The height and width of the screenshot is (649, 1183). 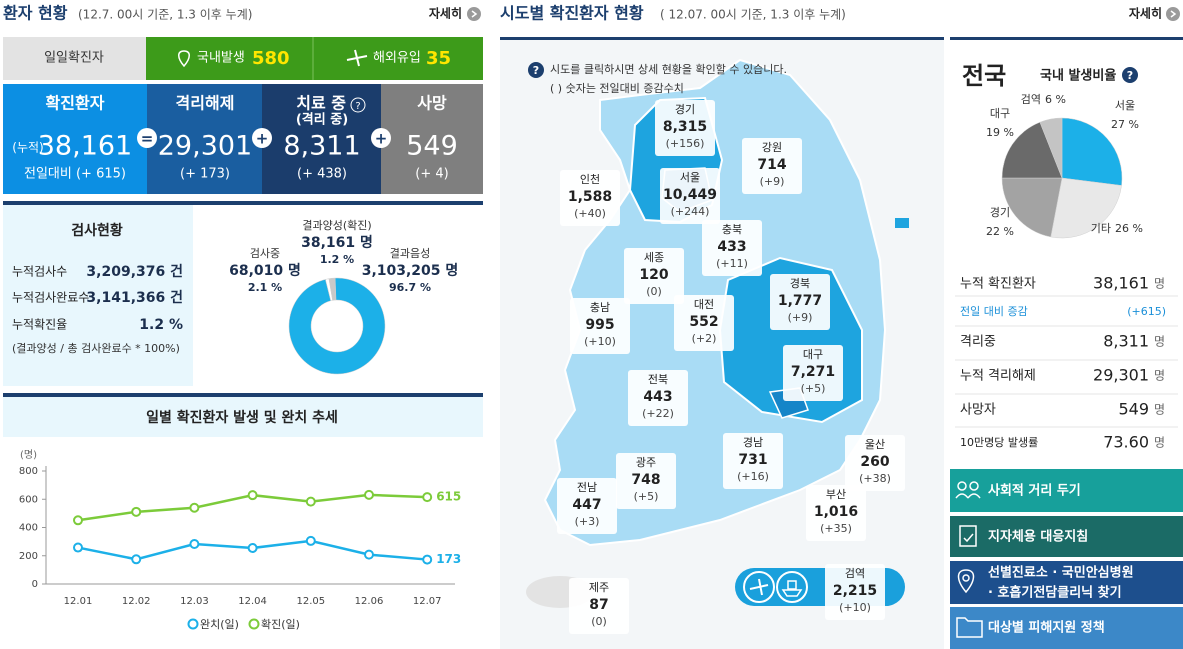 I want to click on region-value: 260, so click(x=874, y=462).